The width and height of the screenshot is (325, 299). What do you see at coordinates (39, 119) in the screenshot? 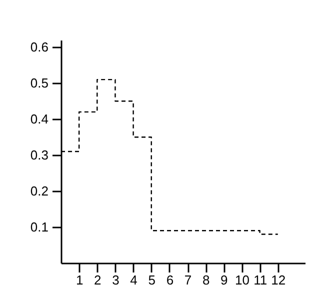
I see `y-tick-label: 0.4` at bounding box center [39, 119].